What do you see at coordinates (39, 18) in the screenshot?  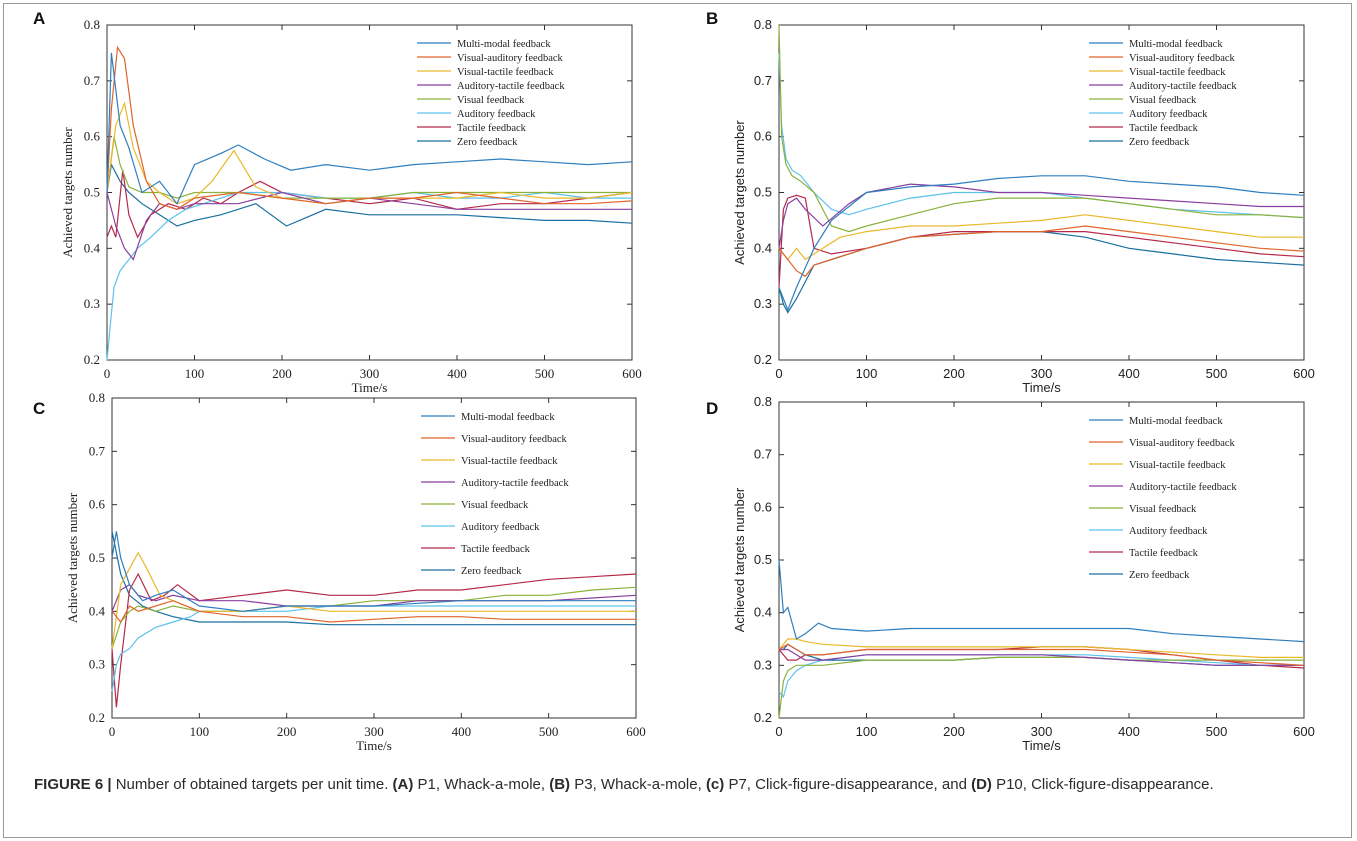 I see `panel-label: A` at bounding box center [39, 18].